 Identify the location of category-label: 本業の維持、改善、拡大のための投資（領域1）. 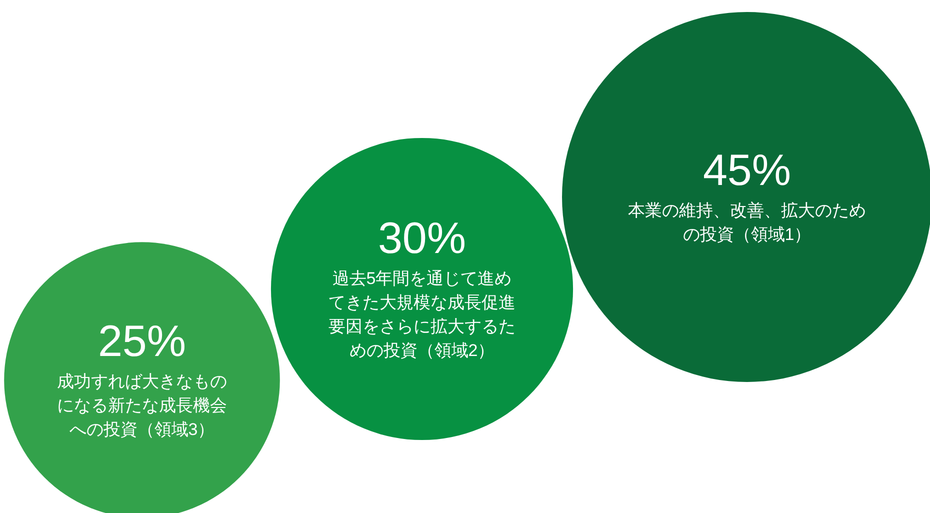
(747, 223).